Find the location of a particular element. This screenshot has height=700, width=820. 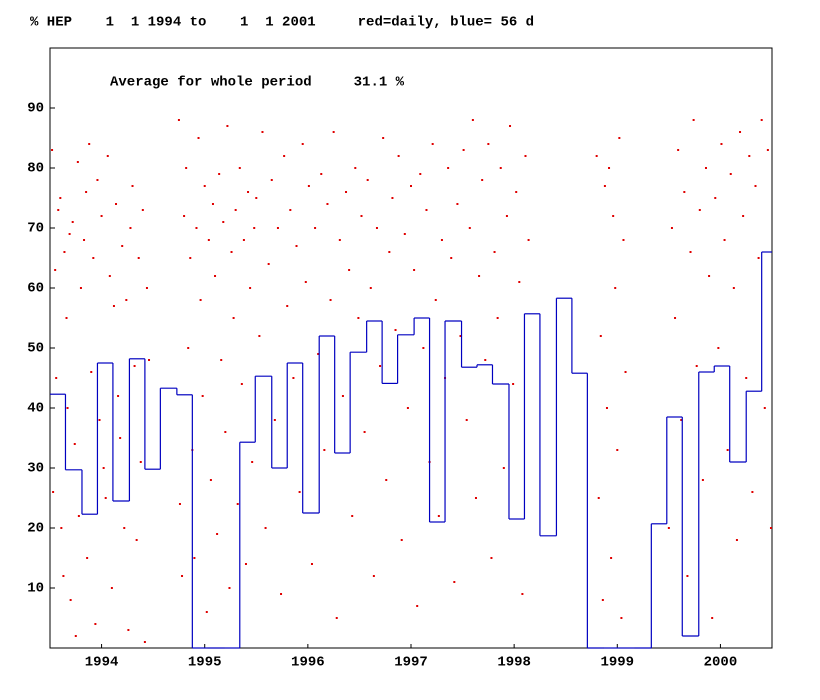

x-tick-label: 1994 is located at coordinates (102, 663).